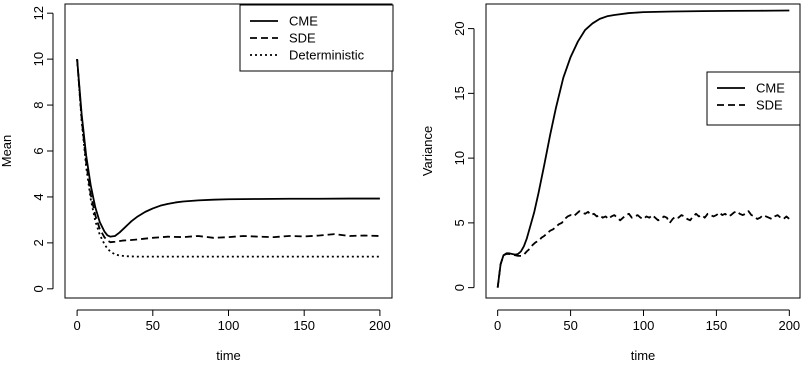 This screenshot has width=801, height=374. What do you see at coordinates (38, 150) in the screenshot?
I see `y-tick-label: 6` at bounding box center [38, 150].